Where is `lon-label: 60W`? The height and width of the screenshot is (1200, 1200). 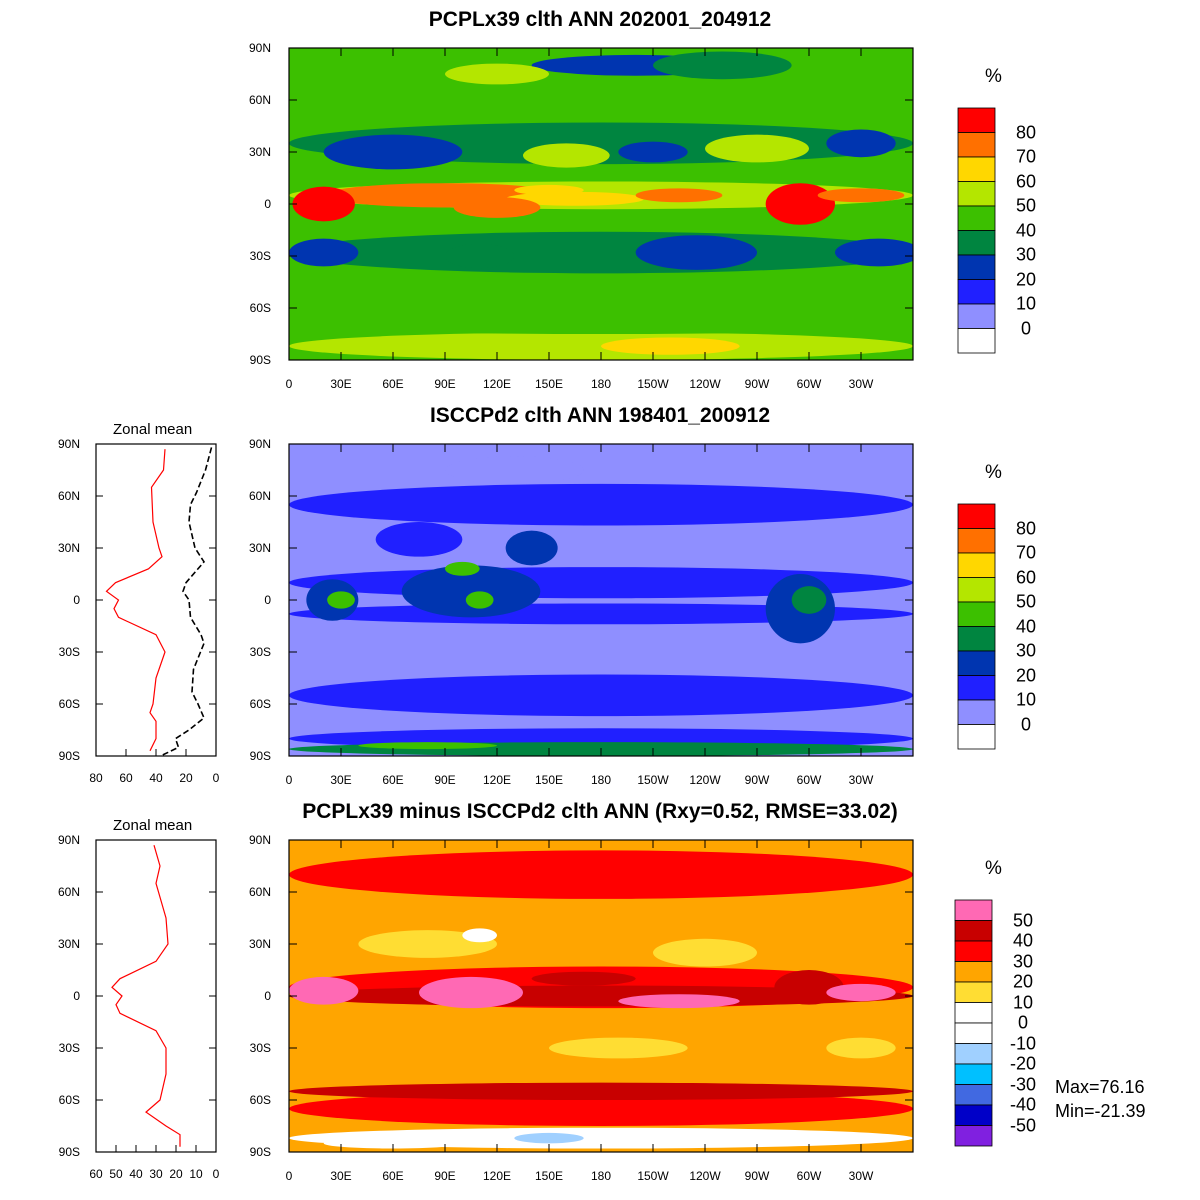 lon-label: 60W is located at coordinates (809, 1176).